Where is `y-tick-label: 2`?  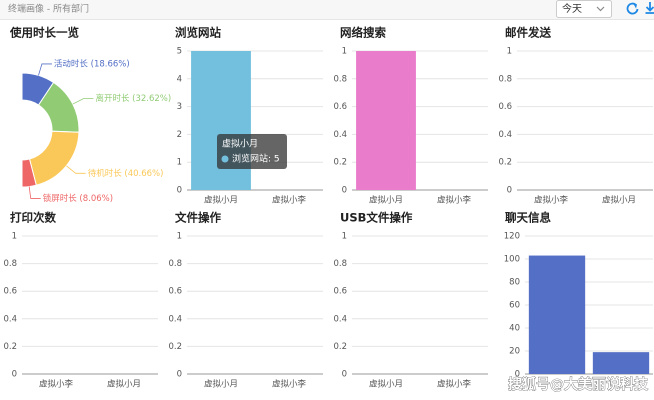 y-tick-label: 2 is located at coordinates (179, 135).